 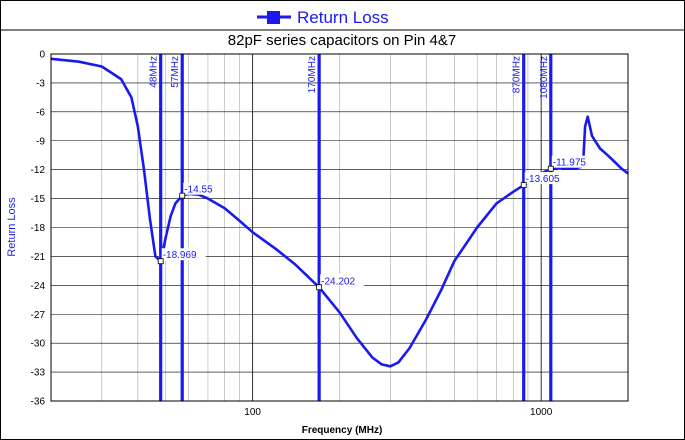 What do you see at coordinates (541, 412) in the screenshot?
I see `x-tick-label: 1000` at bounding box center [541, 412].